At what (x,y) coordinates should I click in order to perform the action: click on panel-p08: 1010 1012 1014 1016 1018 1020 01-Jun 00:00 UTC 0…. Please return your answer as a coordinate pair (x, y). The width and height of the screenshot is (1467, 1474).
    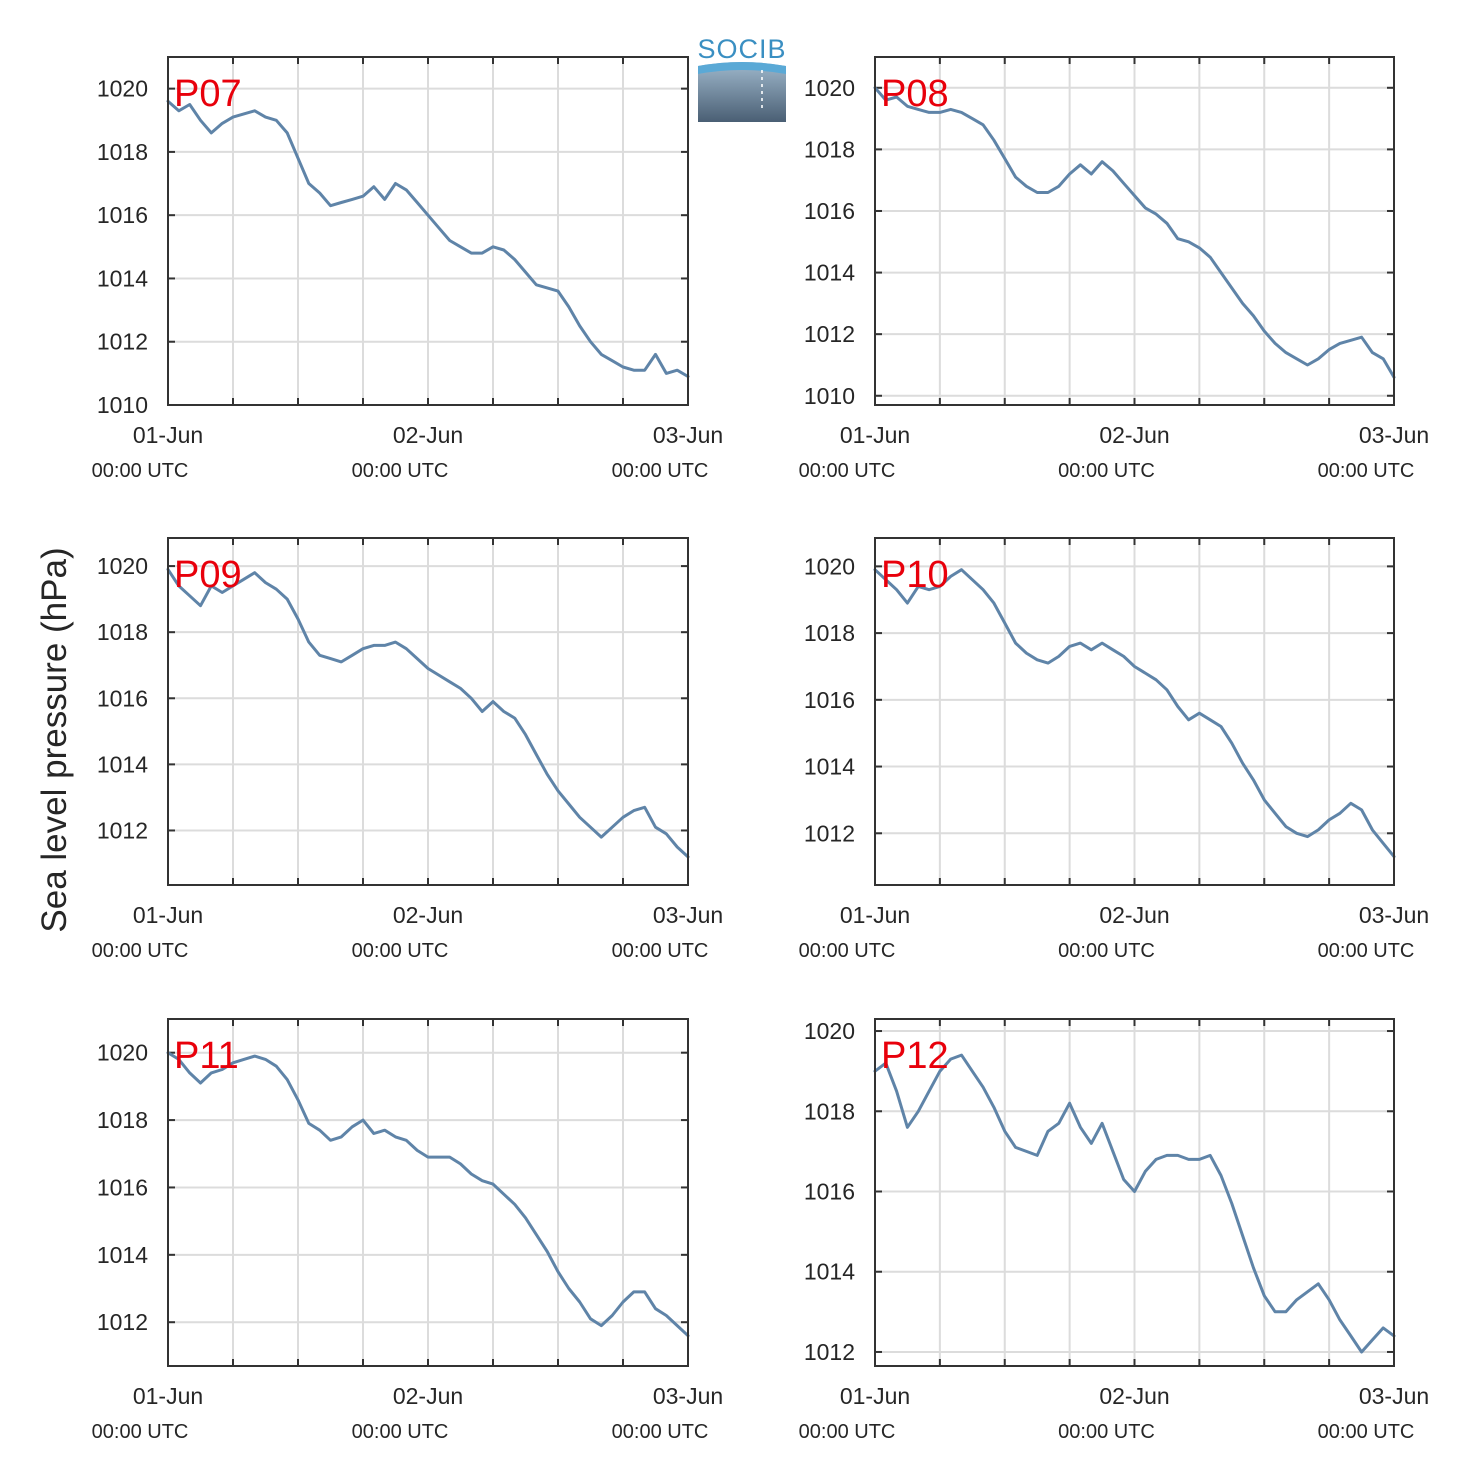
    Looking at the image, I should click on (1114, 269).